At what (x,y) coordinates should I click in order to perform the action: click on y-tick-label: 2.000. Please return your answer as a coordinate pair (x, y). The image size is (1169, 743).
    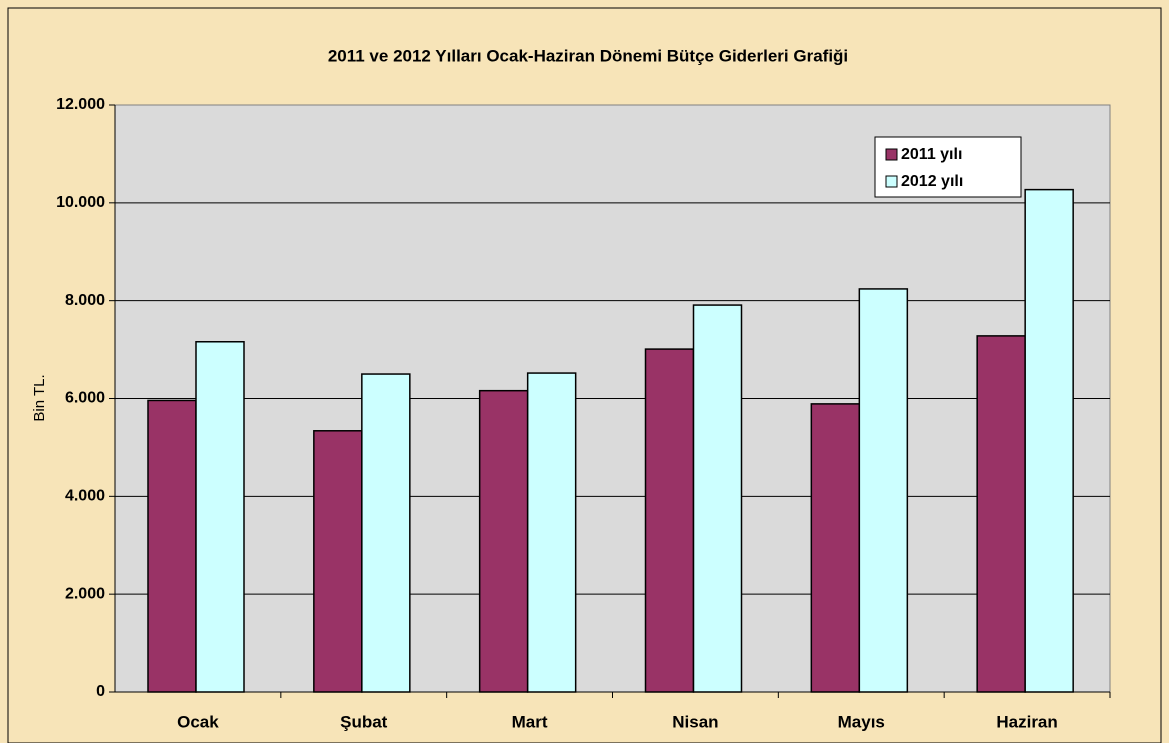
    Looking at the image, I should click on (85, 593).